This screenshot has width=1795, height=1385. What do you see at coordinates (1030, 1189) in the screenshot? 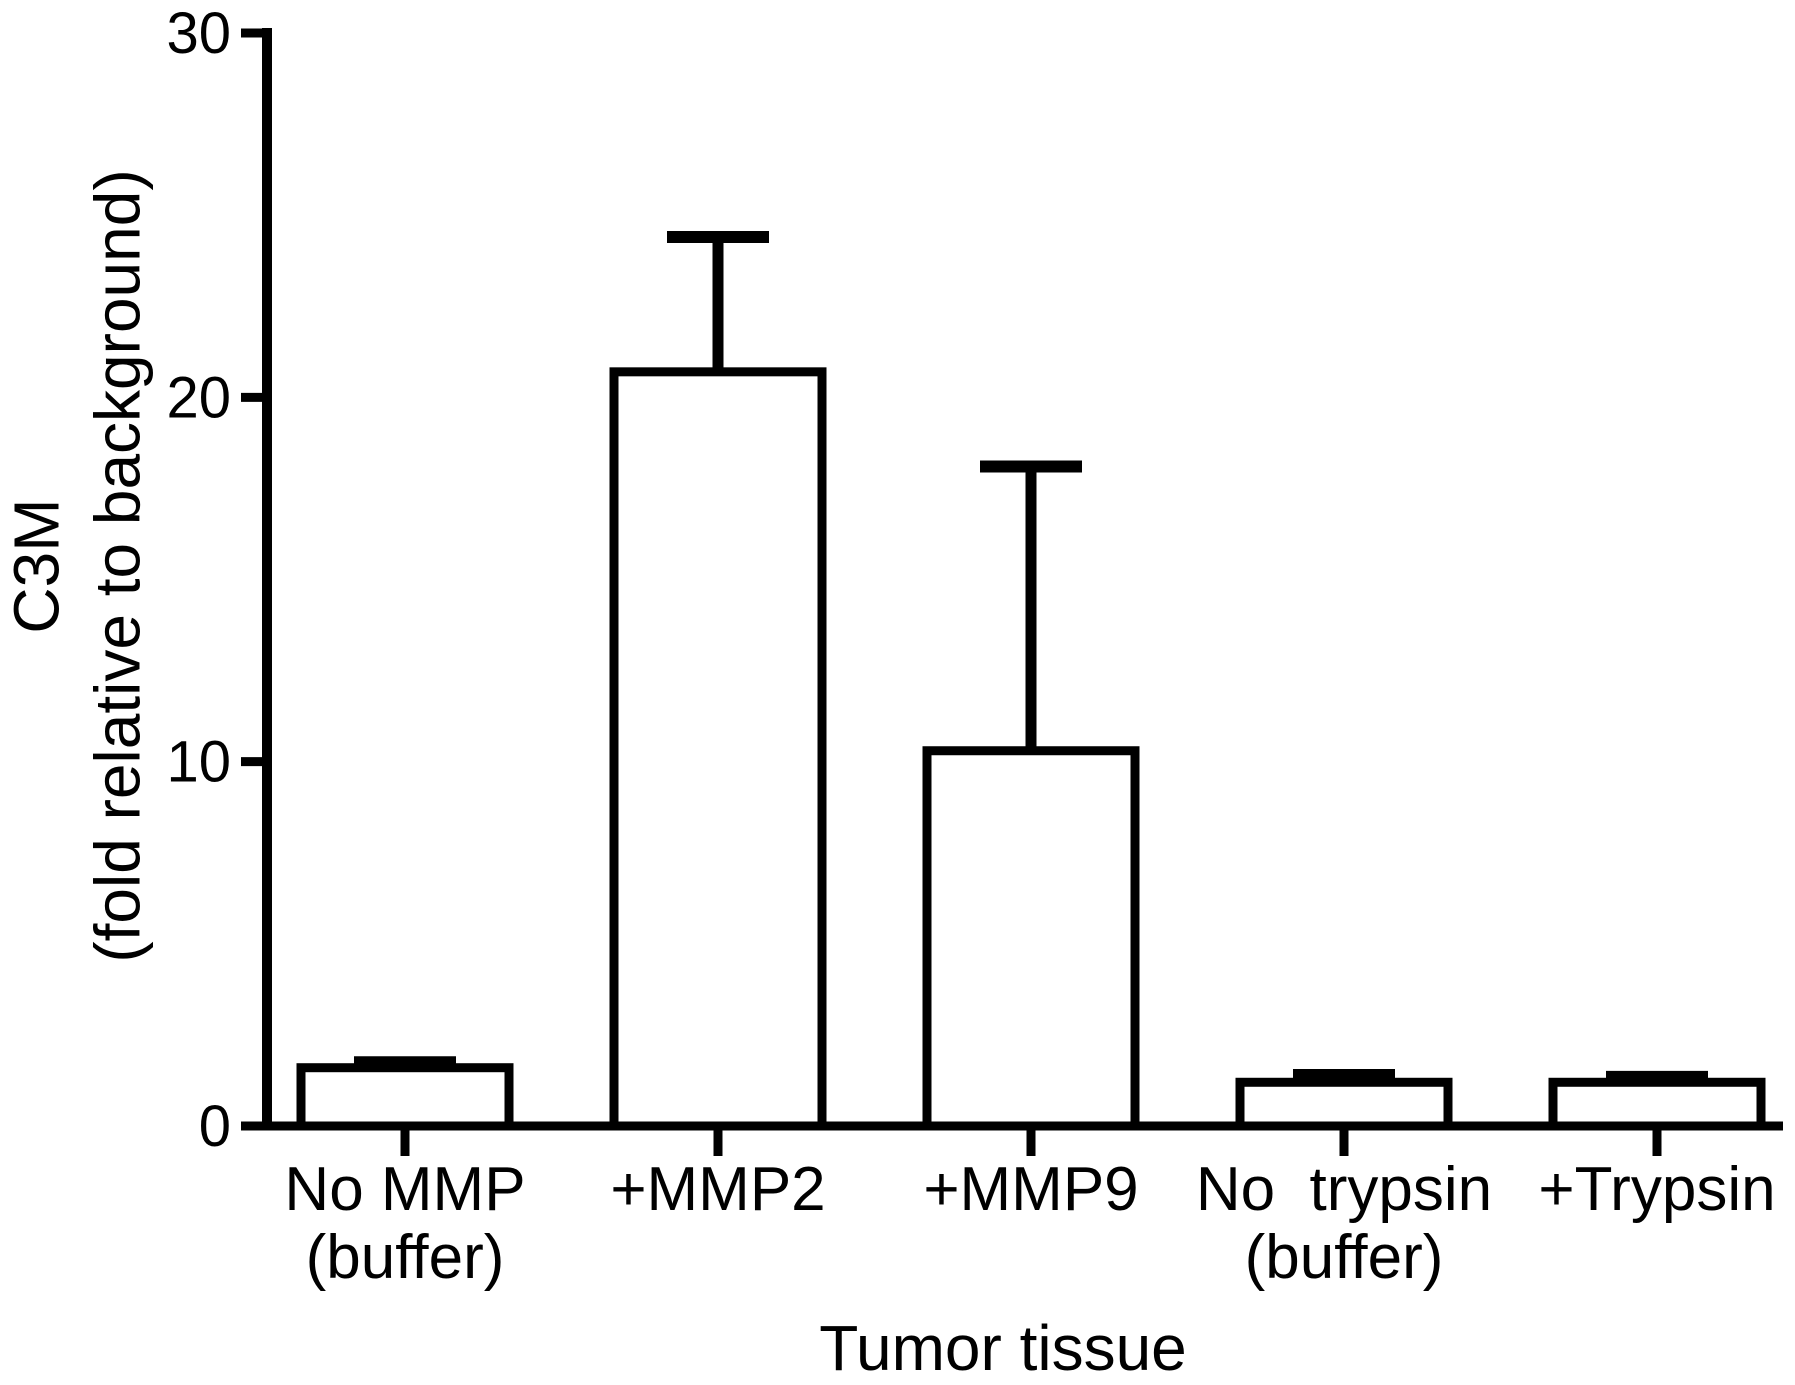
I see `x-category-label: +MMP9` at bounding box center [1030, 1189].